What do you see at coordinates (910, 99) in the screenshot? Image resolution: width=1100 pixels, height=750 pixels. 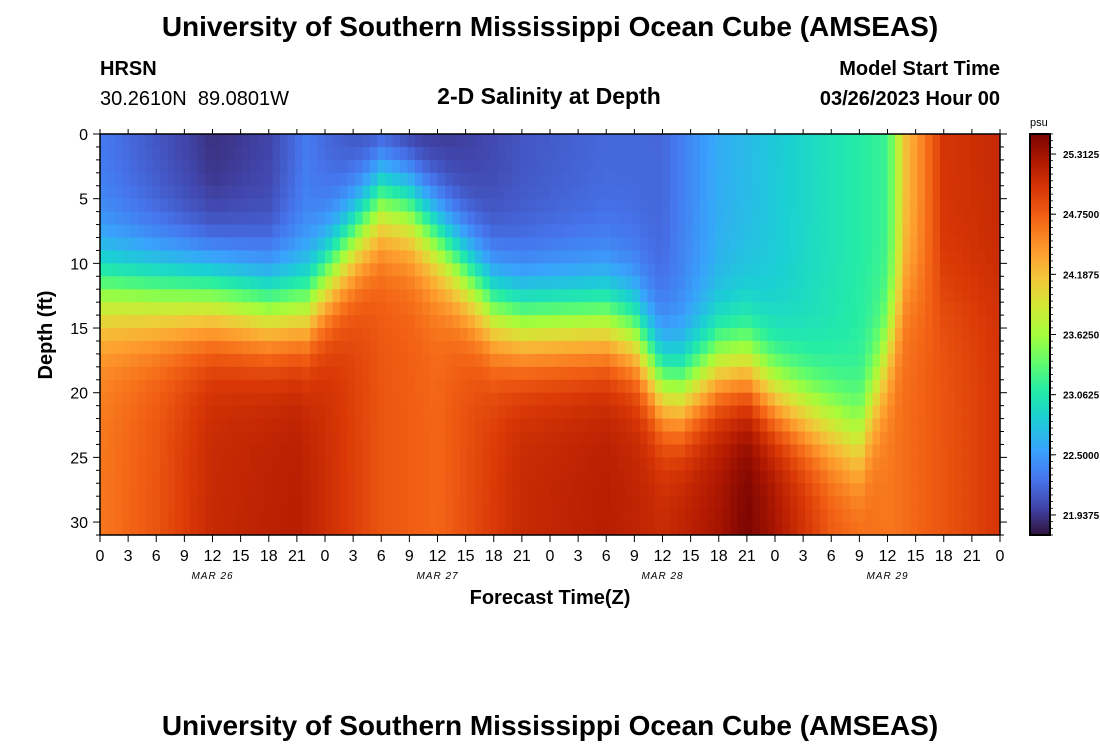 I see `model-start-value: 03/26/2023 Hour 00` at bounding box center [910, 99].